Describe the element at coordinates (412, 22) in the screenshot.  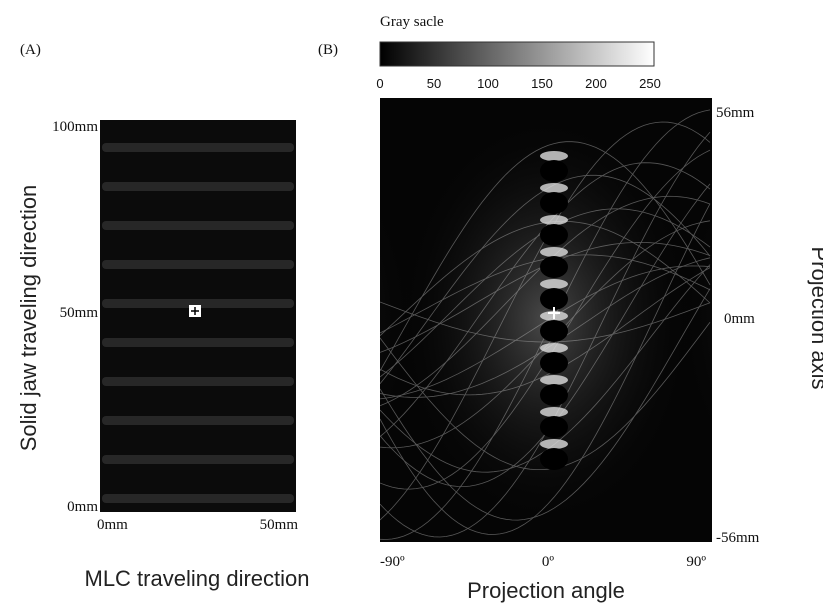
I see `colorbar-title: Gray sacle` at that location.